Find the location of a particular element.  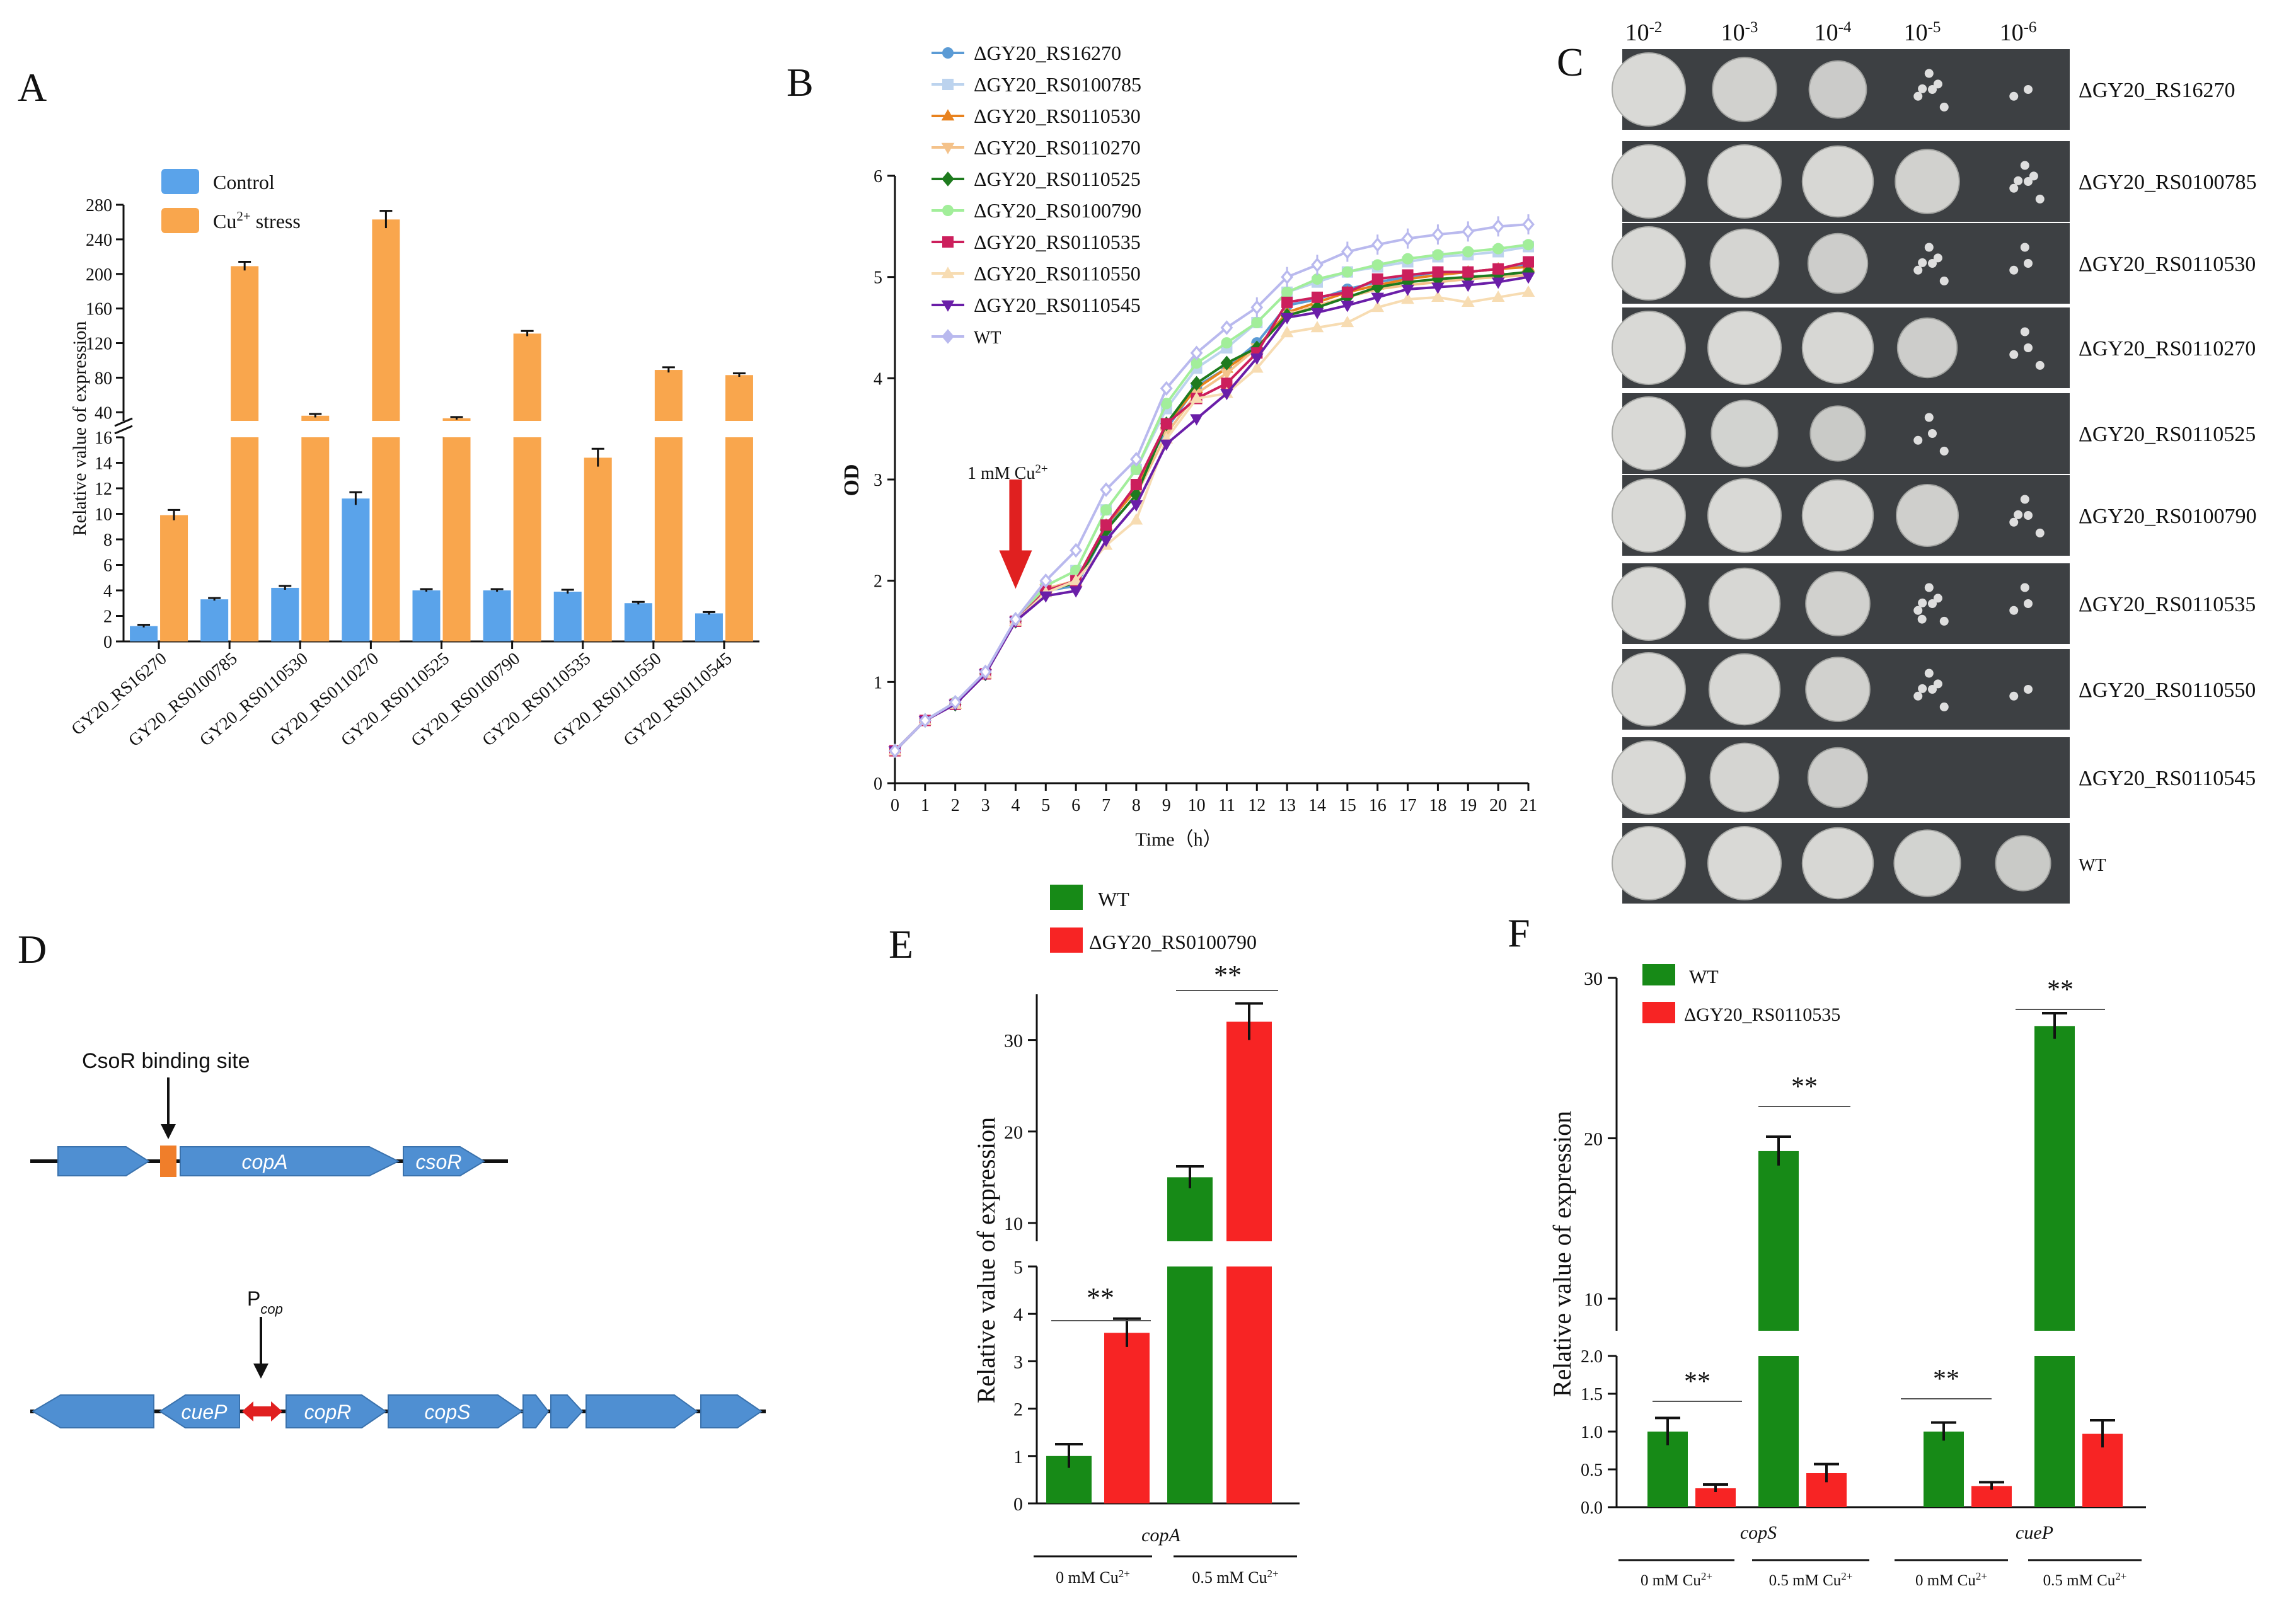

gene-label-csor: csoR is located at coordinates (439, 1162).